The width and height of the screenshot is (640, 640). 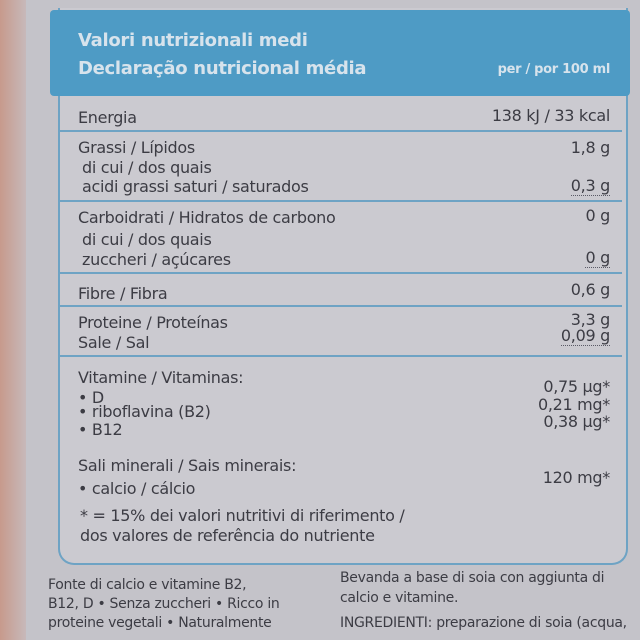 What do you see at coordinates (187, 465) in the screenshot?
I see `sali-label: Sali minerali / Sais minerais:` at bounding box center [187, 465].